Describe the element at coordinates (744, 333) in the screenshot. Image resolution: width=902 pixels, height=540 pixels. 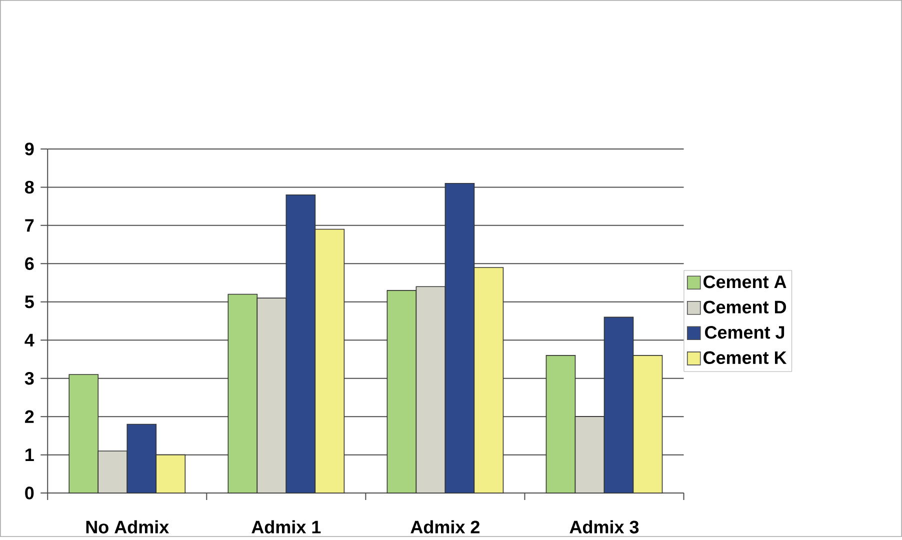
I see `legend-label: Cement J` at that location.